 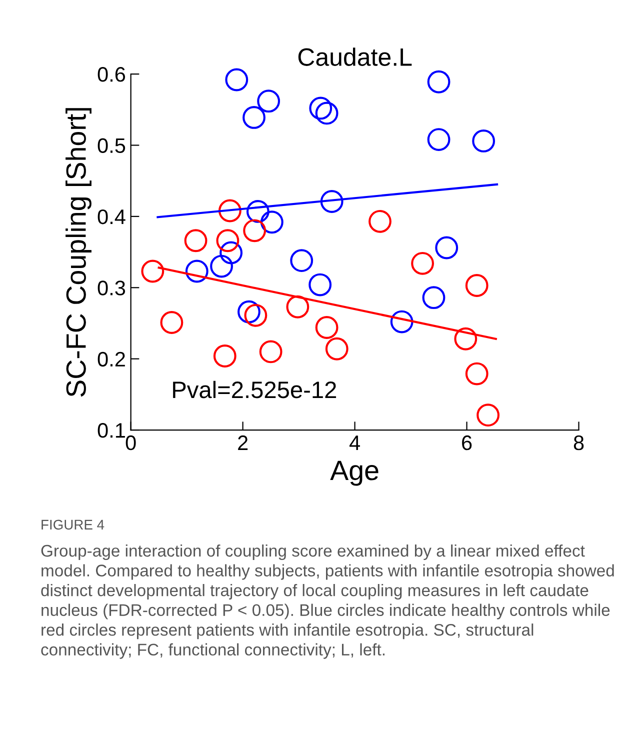 What do you see at coordinates (254, 389) in the screenshot?
I see `annotation: Pval=2.525e-12` at bounding box center [254, 389].